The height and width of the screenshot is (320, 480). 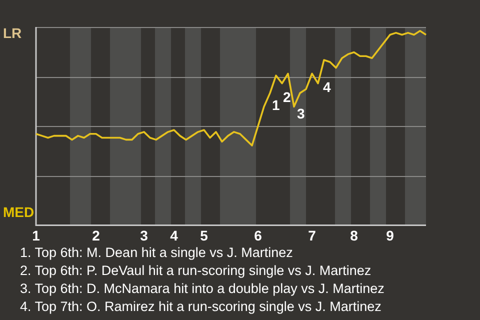 What do you see at coordinates (276, 104) in the screenshot?
I see `annotation: 1` at bounding box center [276, 104].